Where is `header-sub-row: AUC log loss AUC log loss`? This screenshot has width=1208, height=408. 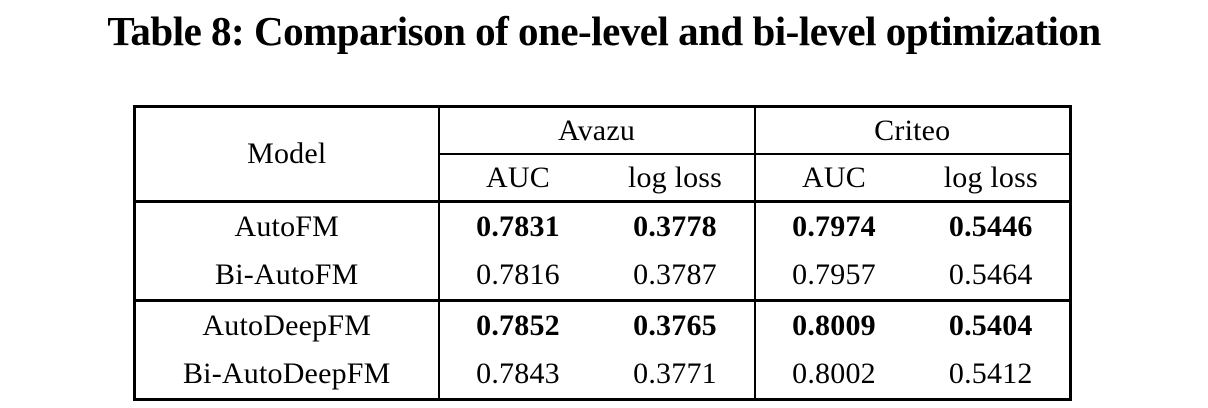 header-sub-row: AUC log loss AUC log loss is located at coordinates (603, 178).